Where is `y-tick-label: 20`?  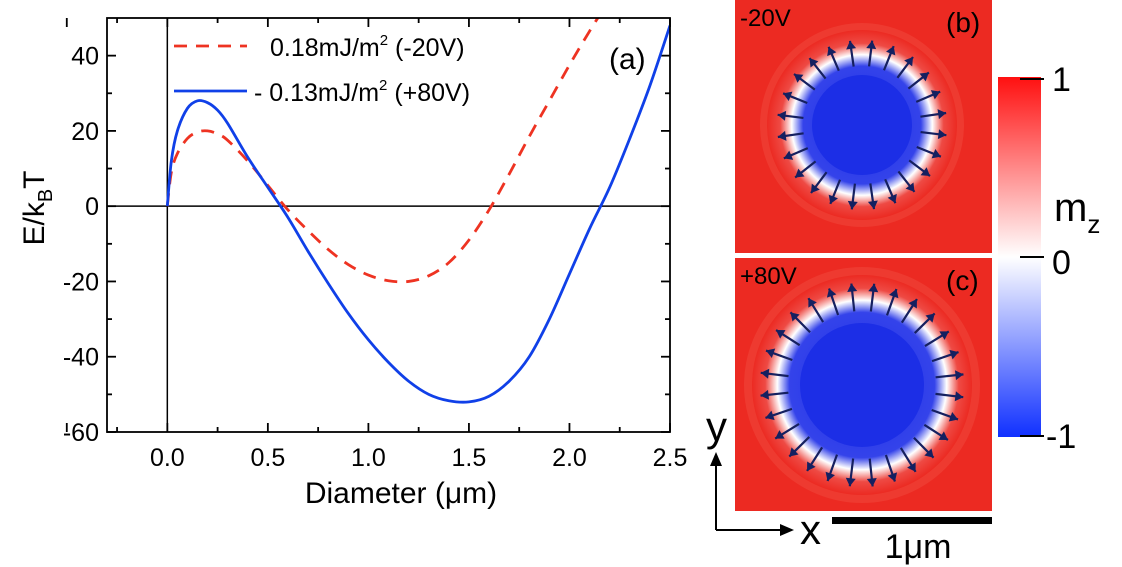 y-tick-label: 20 is located at coordinates (85, 132).